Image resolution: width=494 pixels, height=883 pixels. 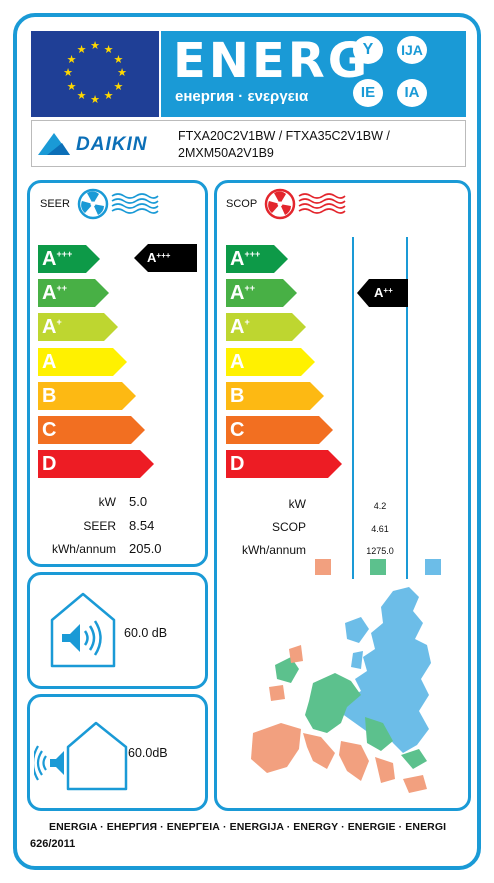 What do you see at coordinates (272, 61) in the screenshot?
I see `energy-word: ENERG` at bounding box center [272, 61].